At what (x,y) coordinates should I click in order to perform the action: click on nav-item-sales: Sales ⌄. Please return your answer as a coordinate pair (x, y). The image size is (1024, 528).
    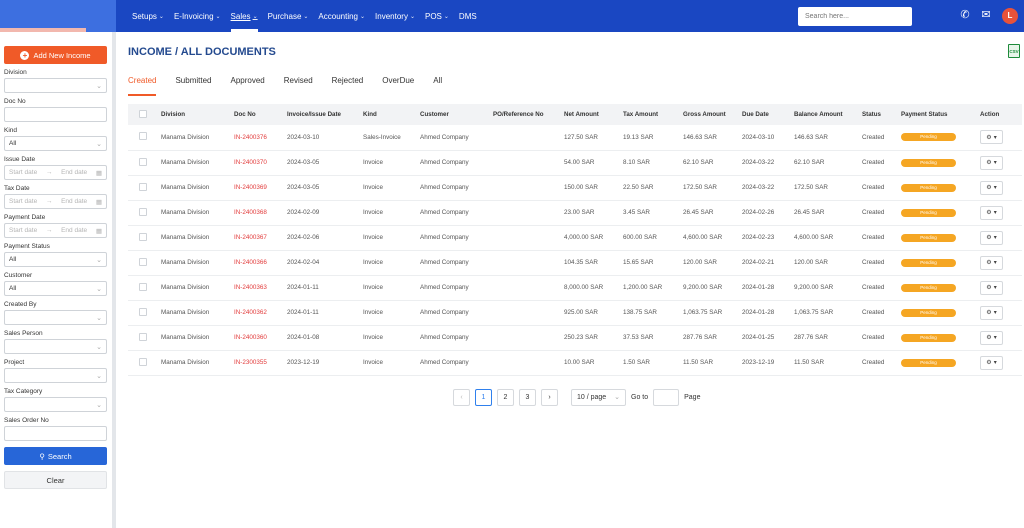
    Looking at the image, I should click on (244, 16).